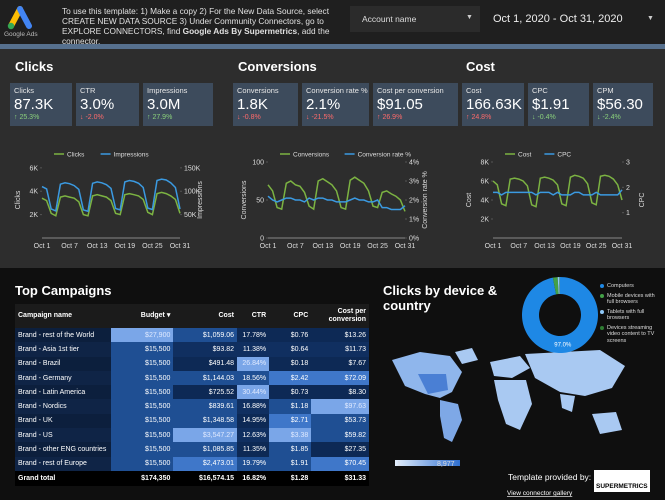  What do you see at coordinates (340, 316) in the screenshot?
I see `column-header: Cost per conversion` at bounding box center [340, 316].